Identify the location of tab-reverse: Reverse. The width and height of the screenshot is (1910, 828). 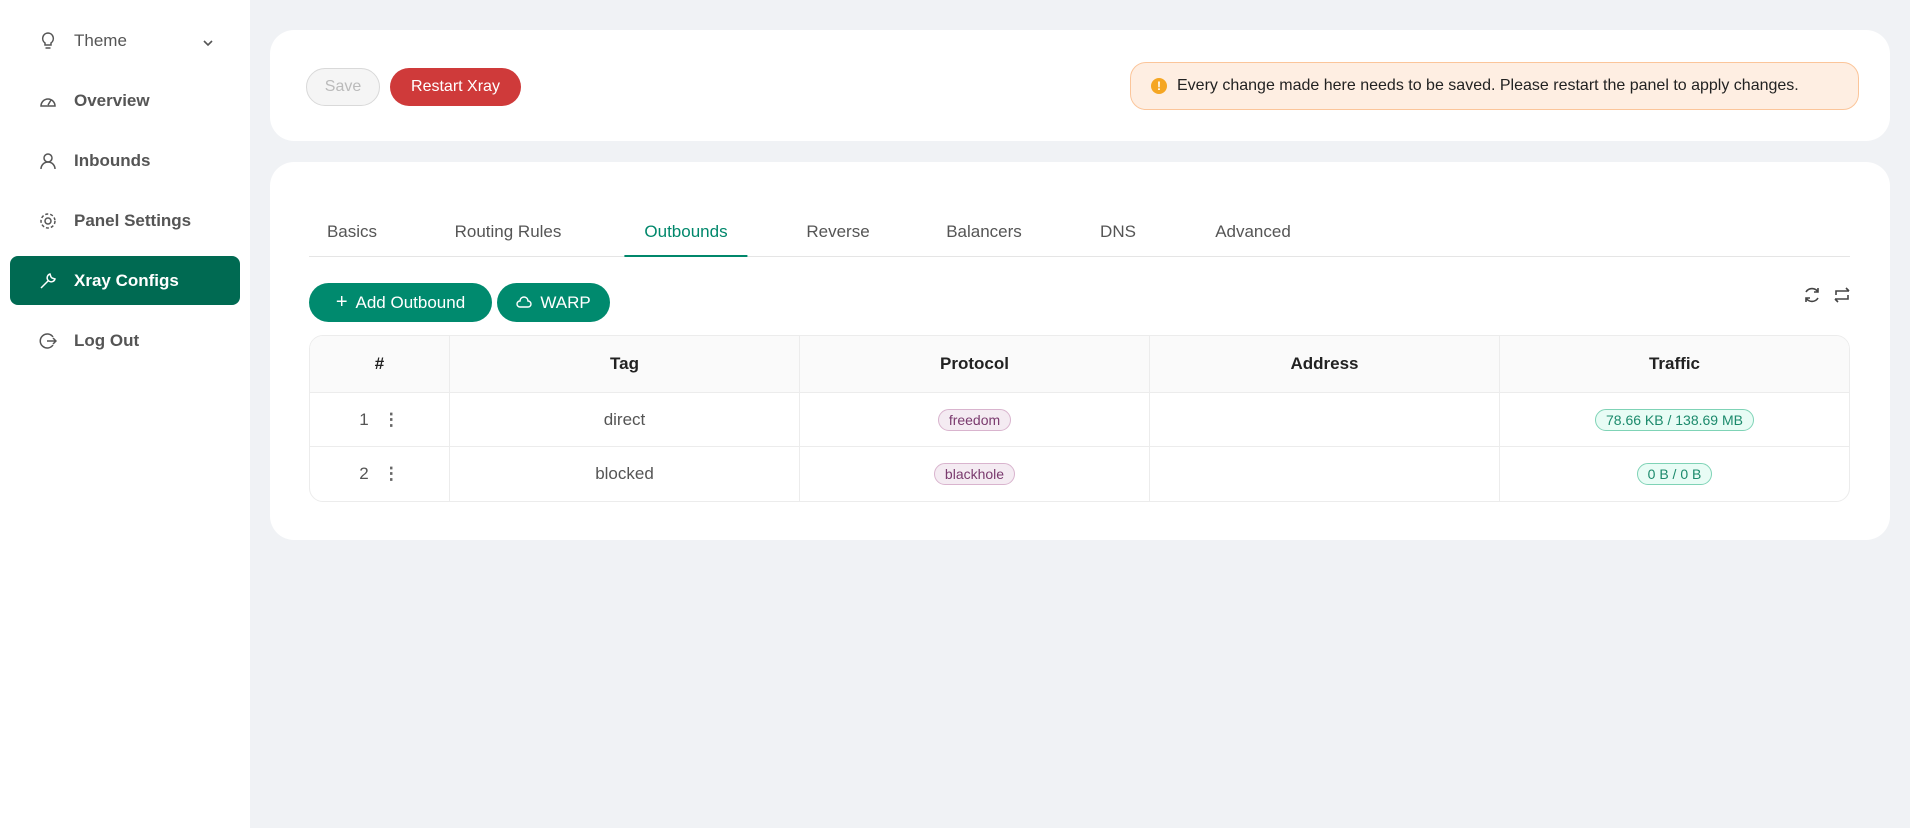
(838, 231).